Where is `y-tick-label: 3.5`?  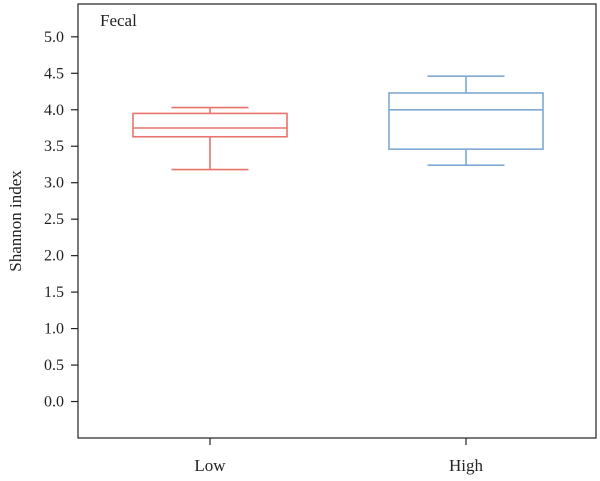 y-tick-label: 3.5 is located at coordinates (54, 146).